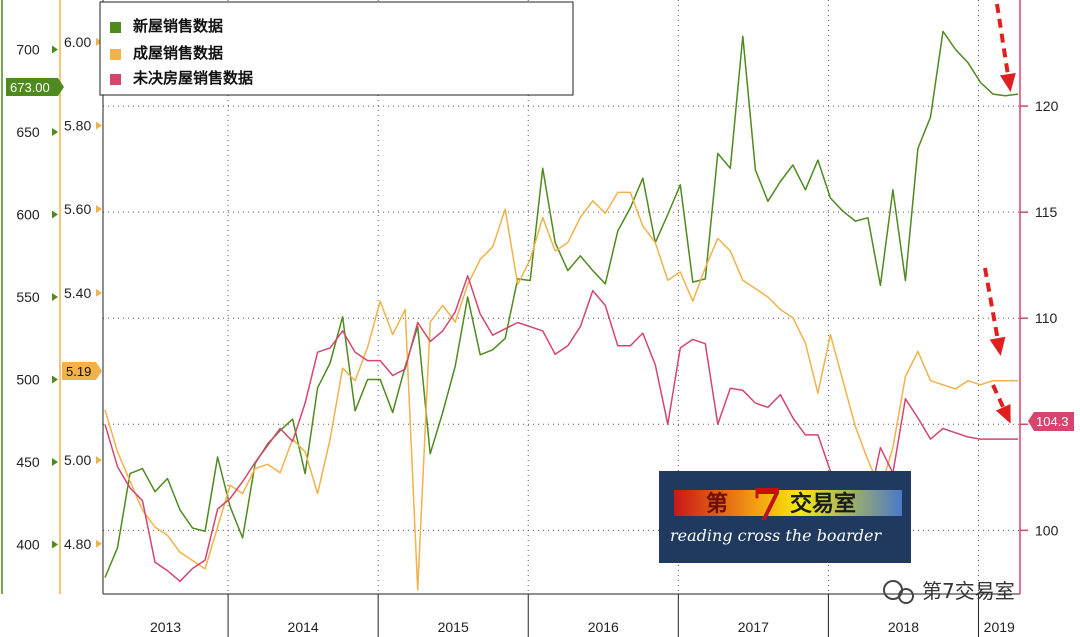 This screenshot has height=637, width=1080. I want to click on inner-left-tick-label: 5.40, so click(77, 293).